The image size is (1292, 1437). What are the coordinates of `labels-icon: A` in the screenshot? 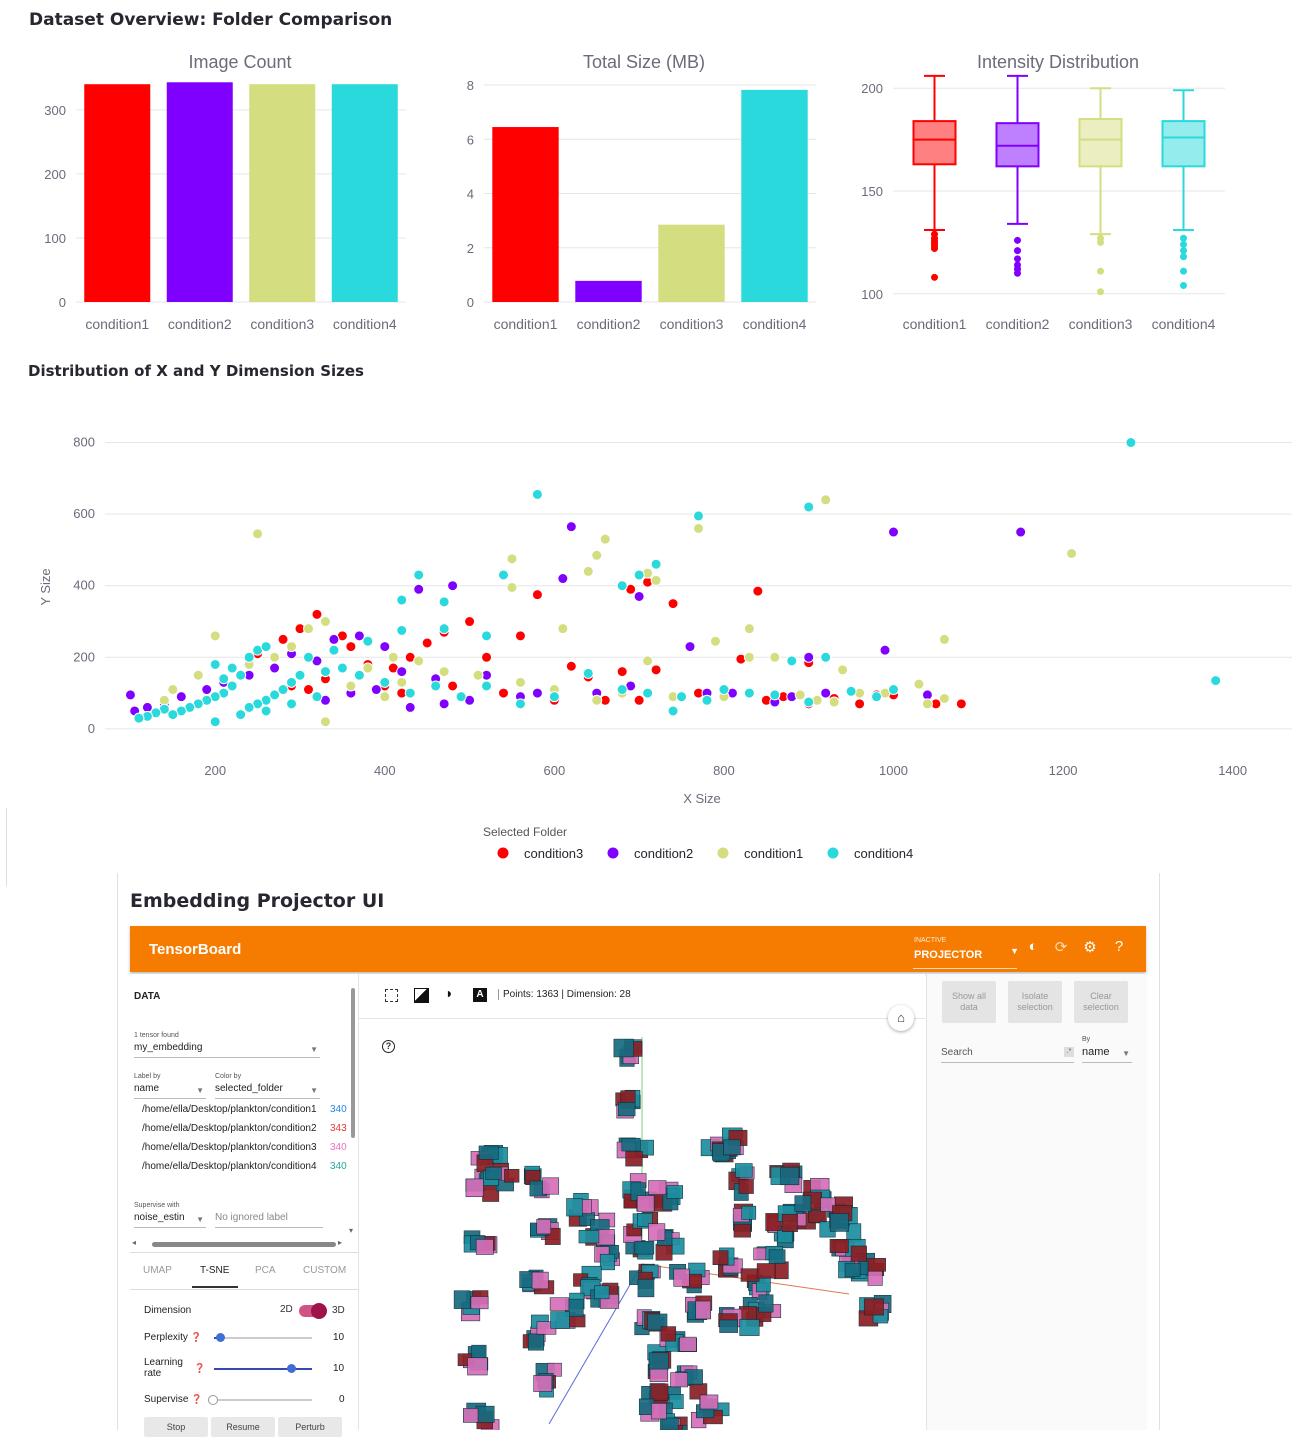 It's located at (480, 995).